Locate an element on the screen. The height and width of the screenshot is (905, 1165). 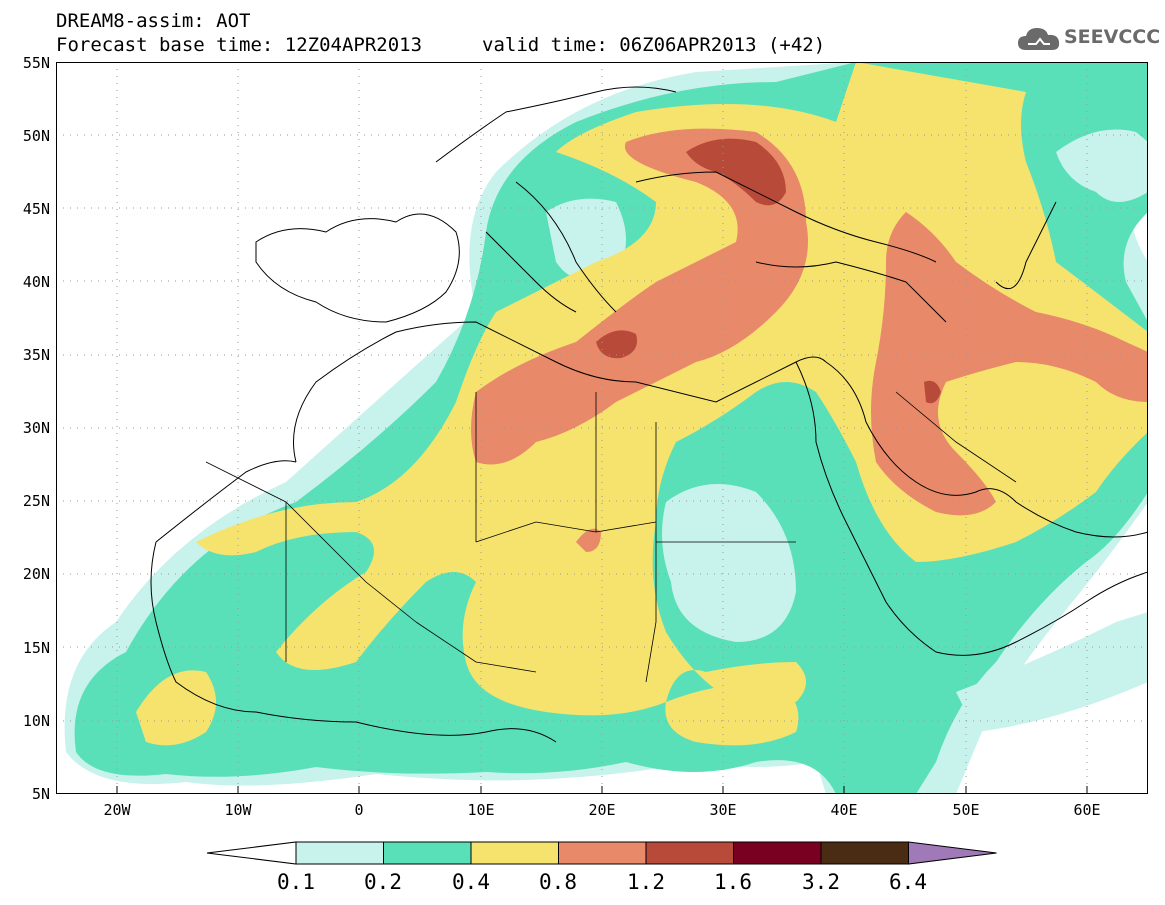
aot-pocket-0.1-arabian-sea is located at coordinates (1052, 672).